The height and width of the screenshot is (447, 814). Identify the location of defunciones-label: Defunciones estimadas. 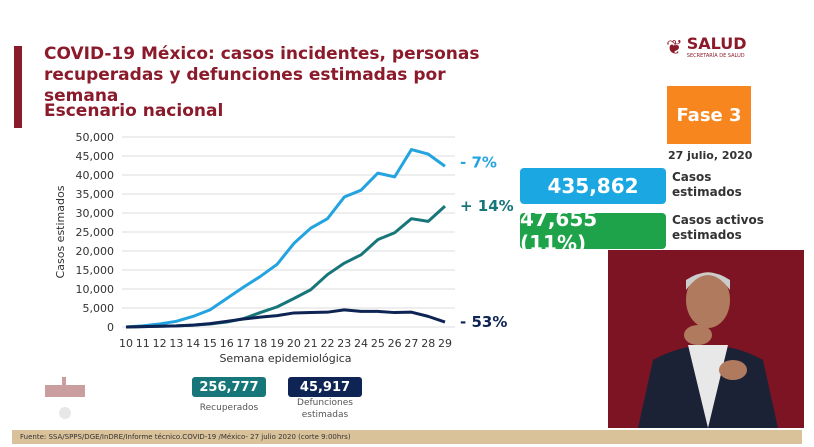
(325, 409).